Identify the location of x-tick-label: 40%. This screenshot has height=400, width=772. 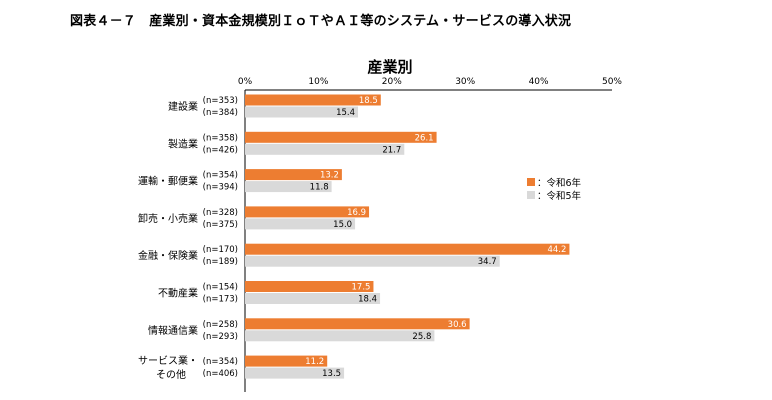
(539, 82).